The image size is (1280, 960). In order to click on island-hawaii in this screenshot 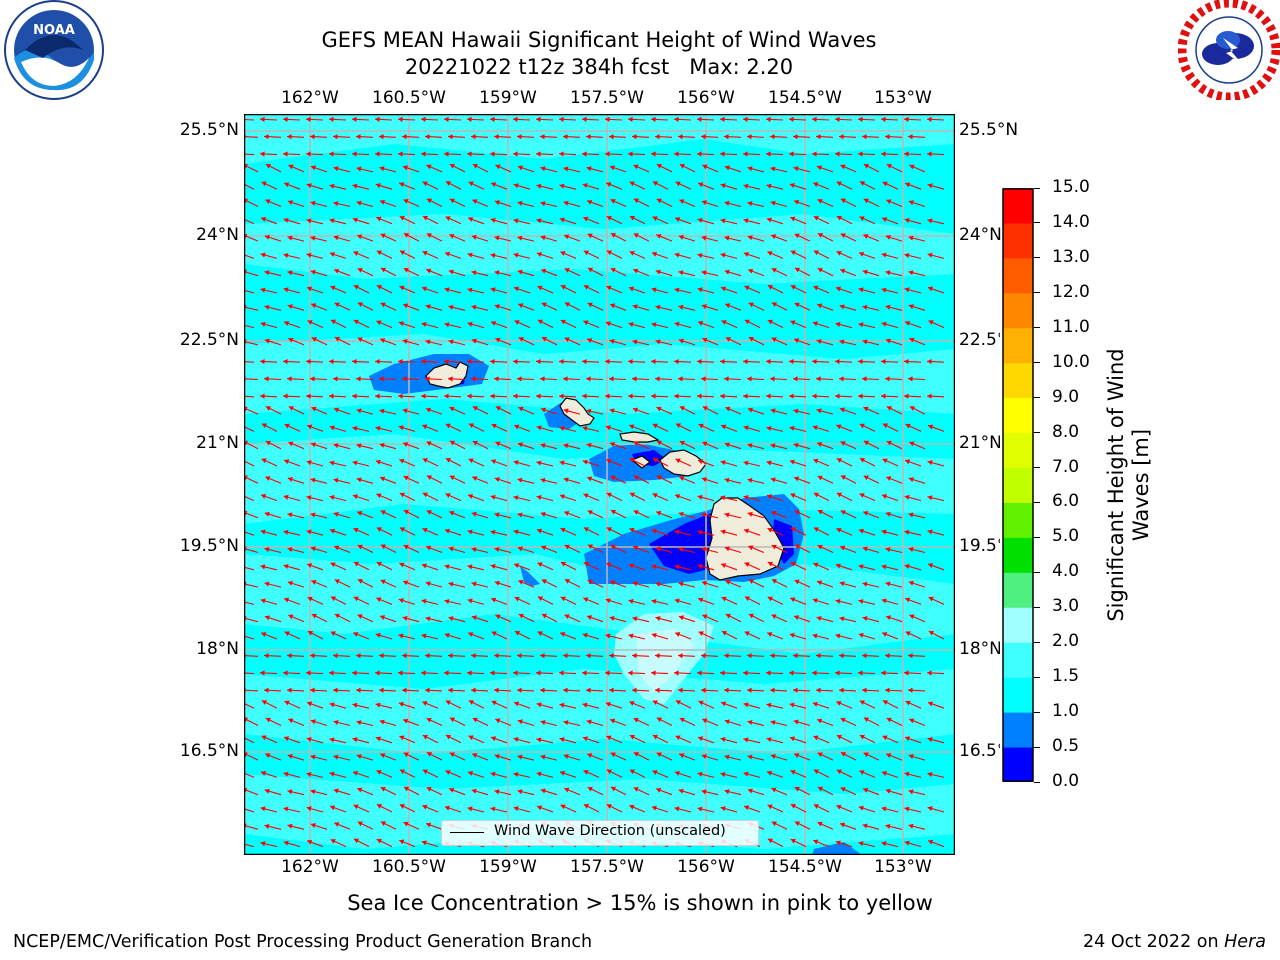, I will do `click(745, 539)`.